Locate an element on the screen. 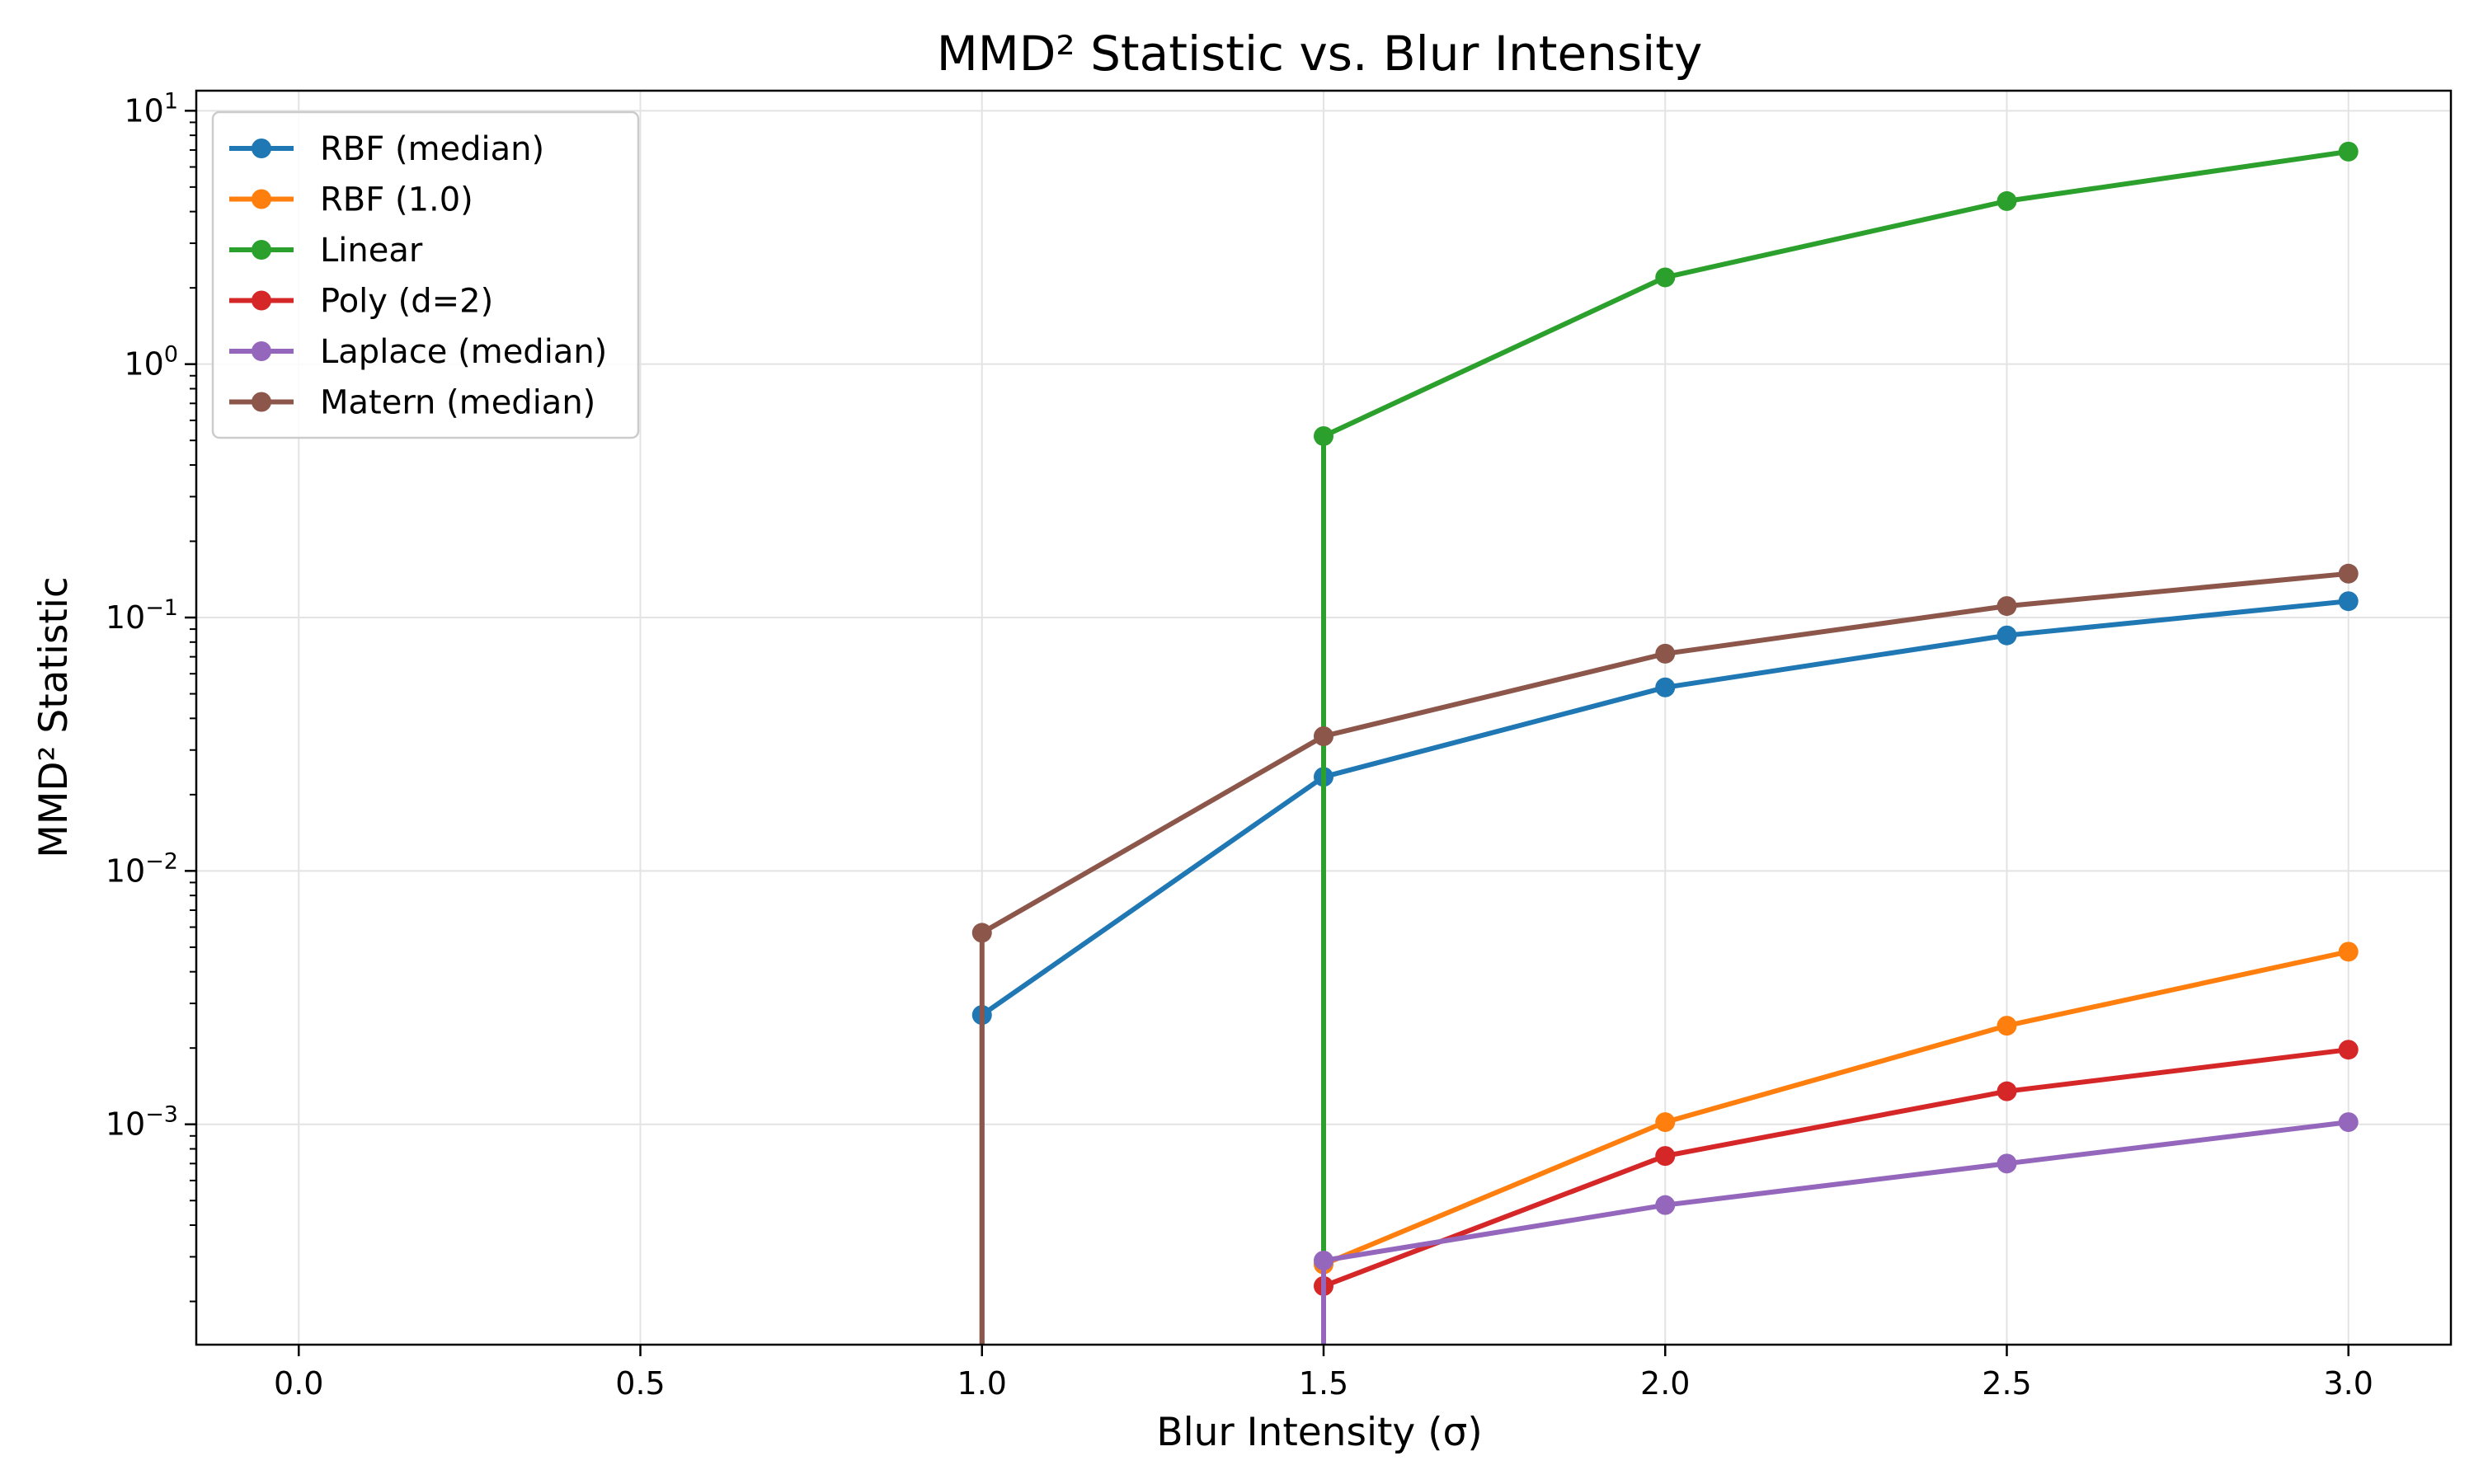 This screenshot has height=1484, width=2474. y-axis-label: MMD² Statistic is located at coordinates (54, 716).